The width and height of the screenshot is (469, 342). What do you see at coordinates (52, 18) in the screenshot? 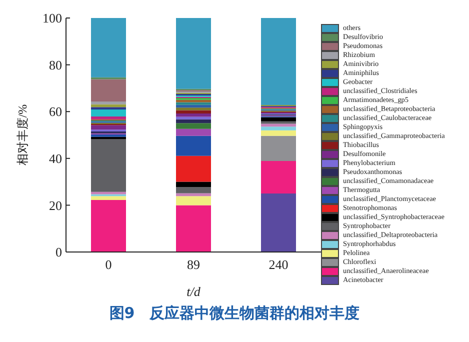
I see `y-tick-label: 100` at bounding box center [52, 18].